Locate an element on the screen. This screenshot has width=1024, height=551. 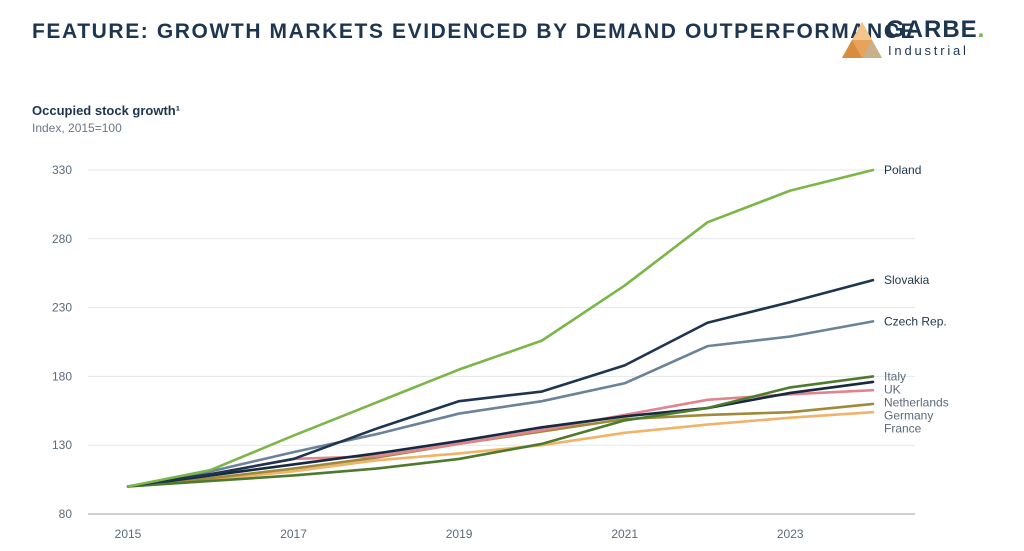
x-tick-label: 2021 is located at coordinates (624, 534).